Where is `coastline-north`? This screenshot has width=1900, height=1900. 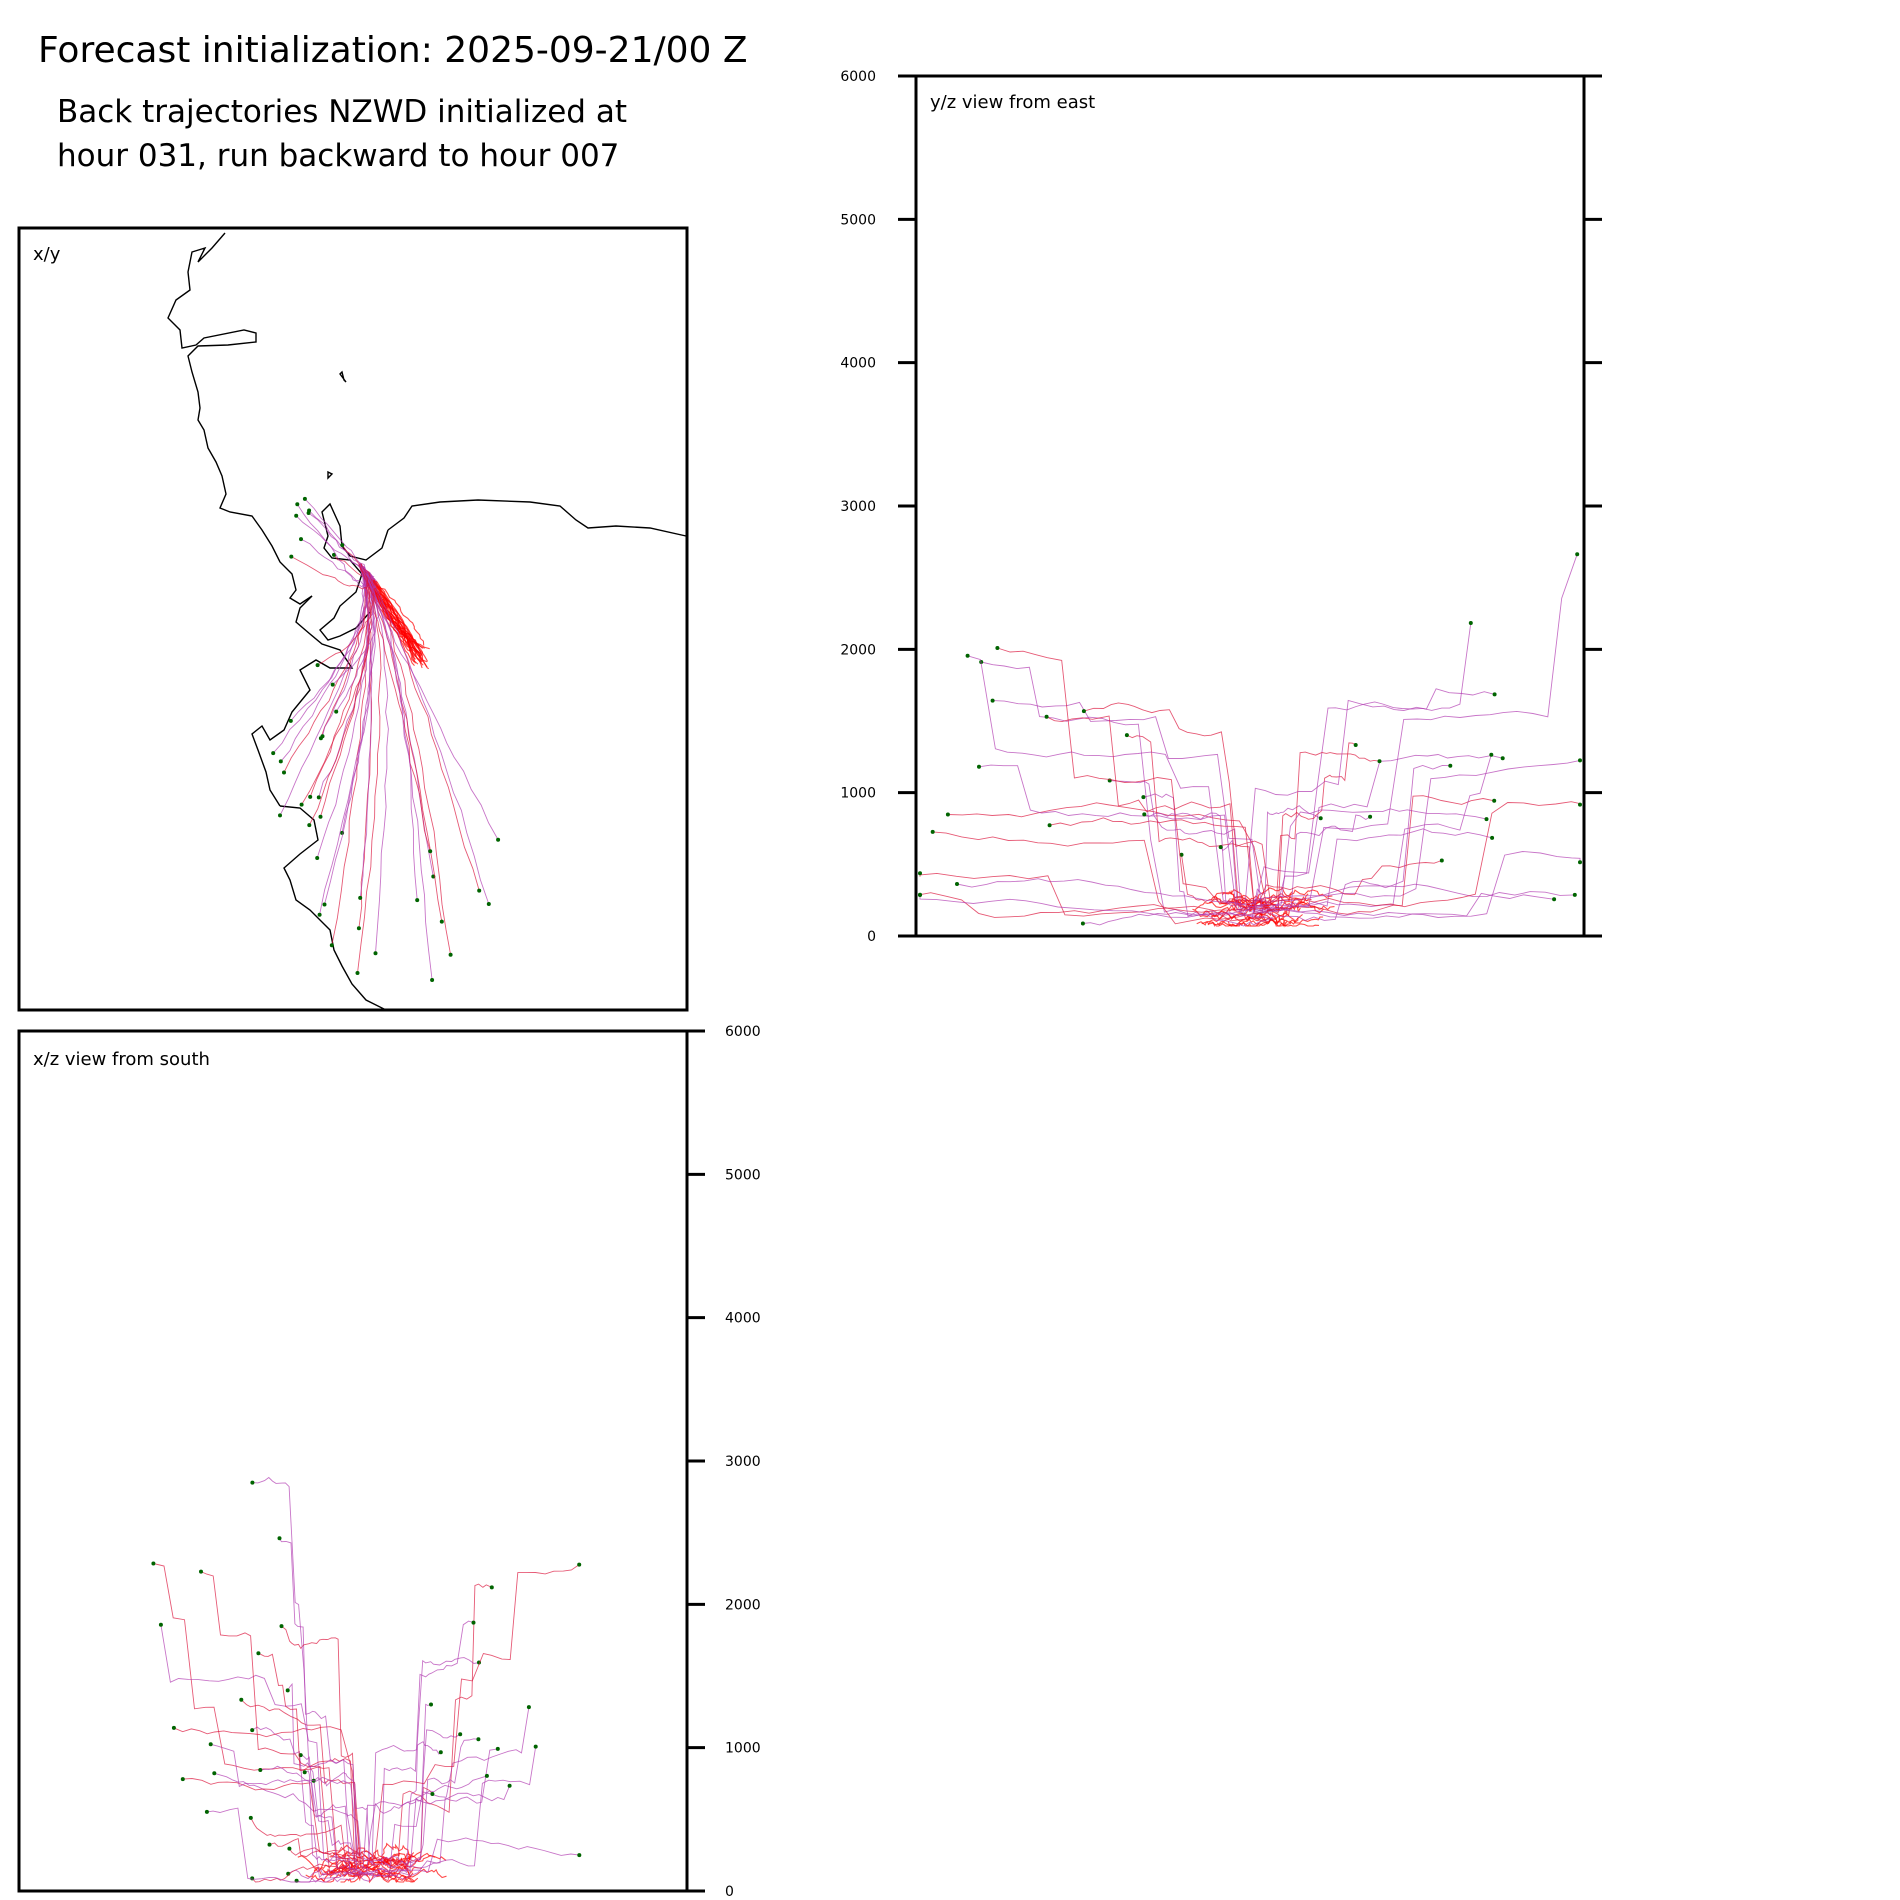
coastline-north is located at coordinates (537, 518).